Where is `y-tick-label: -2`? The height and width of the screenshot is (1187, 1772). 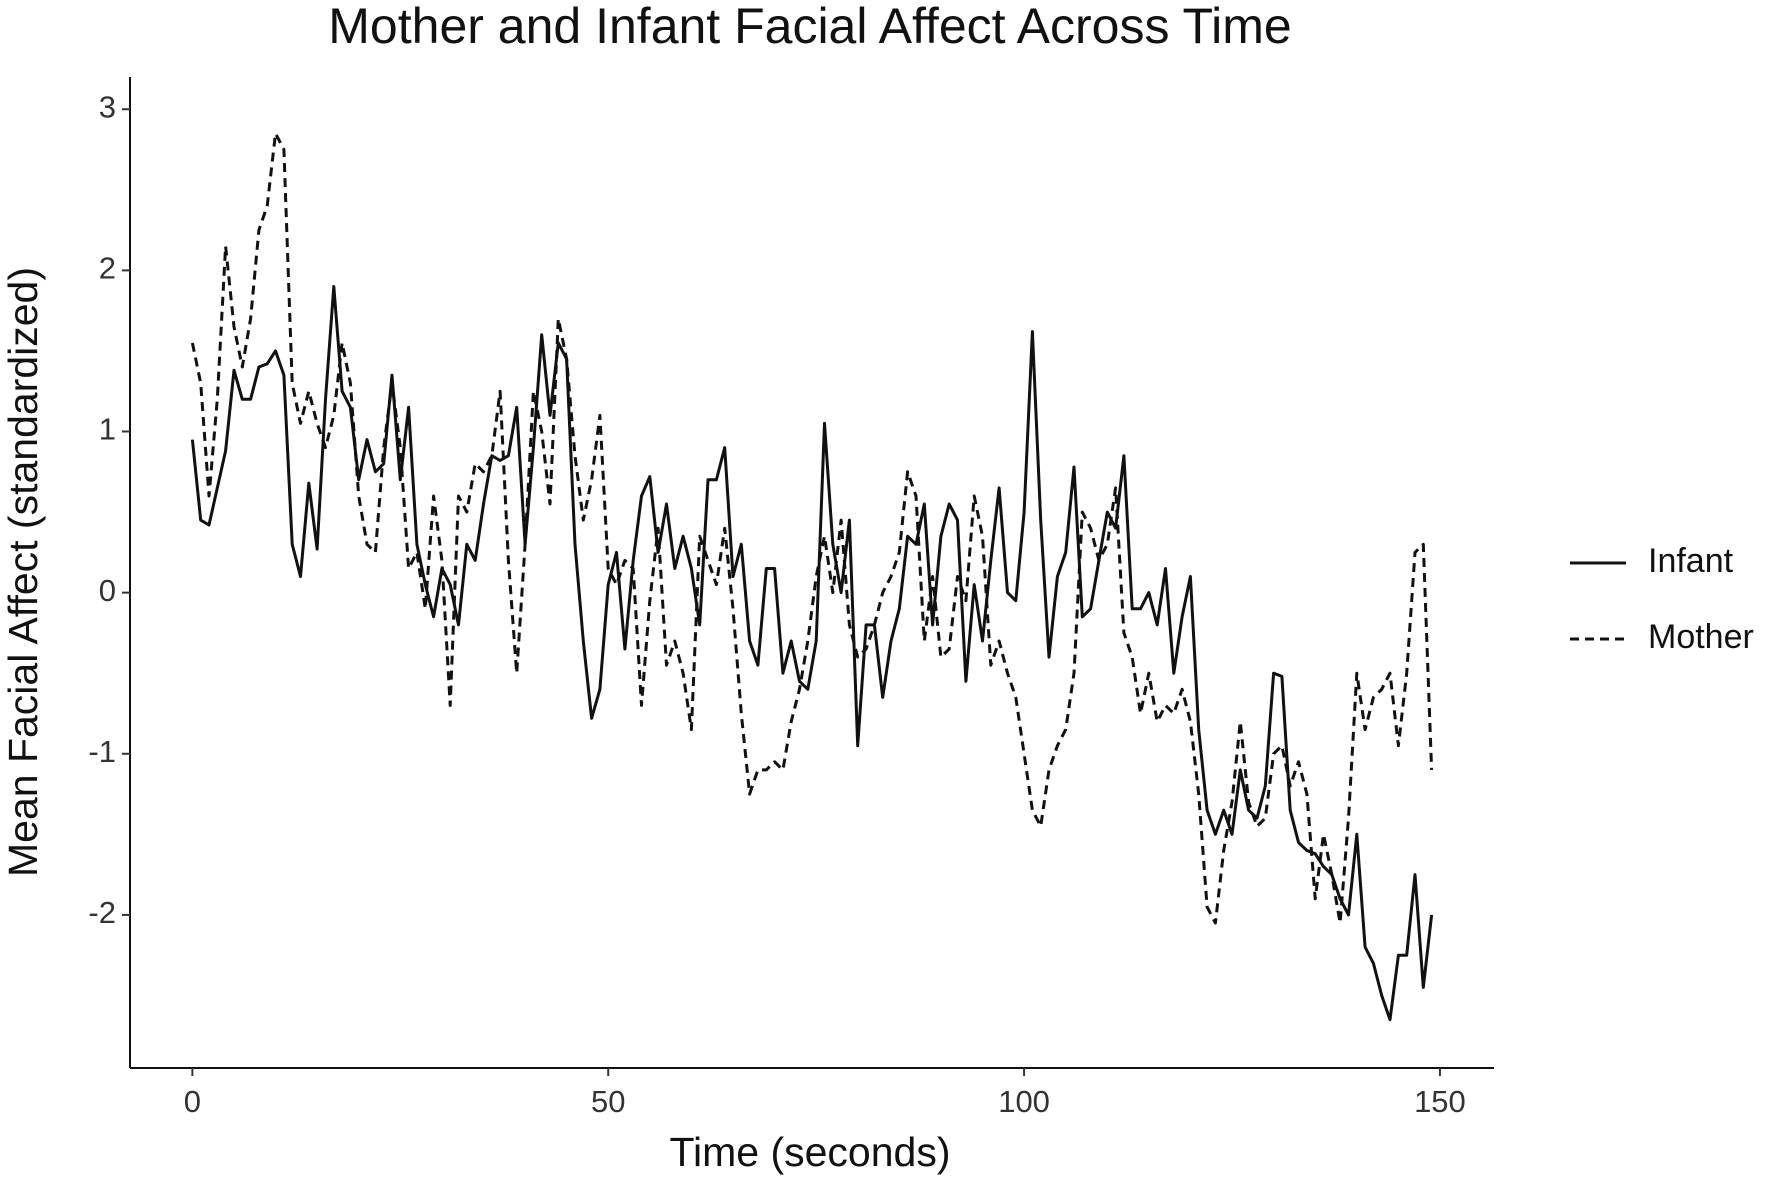 y-tick-label: -2 is located at coordinates (102, 912).